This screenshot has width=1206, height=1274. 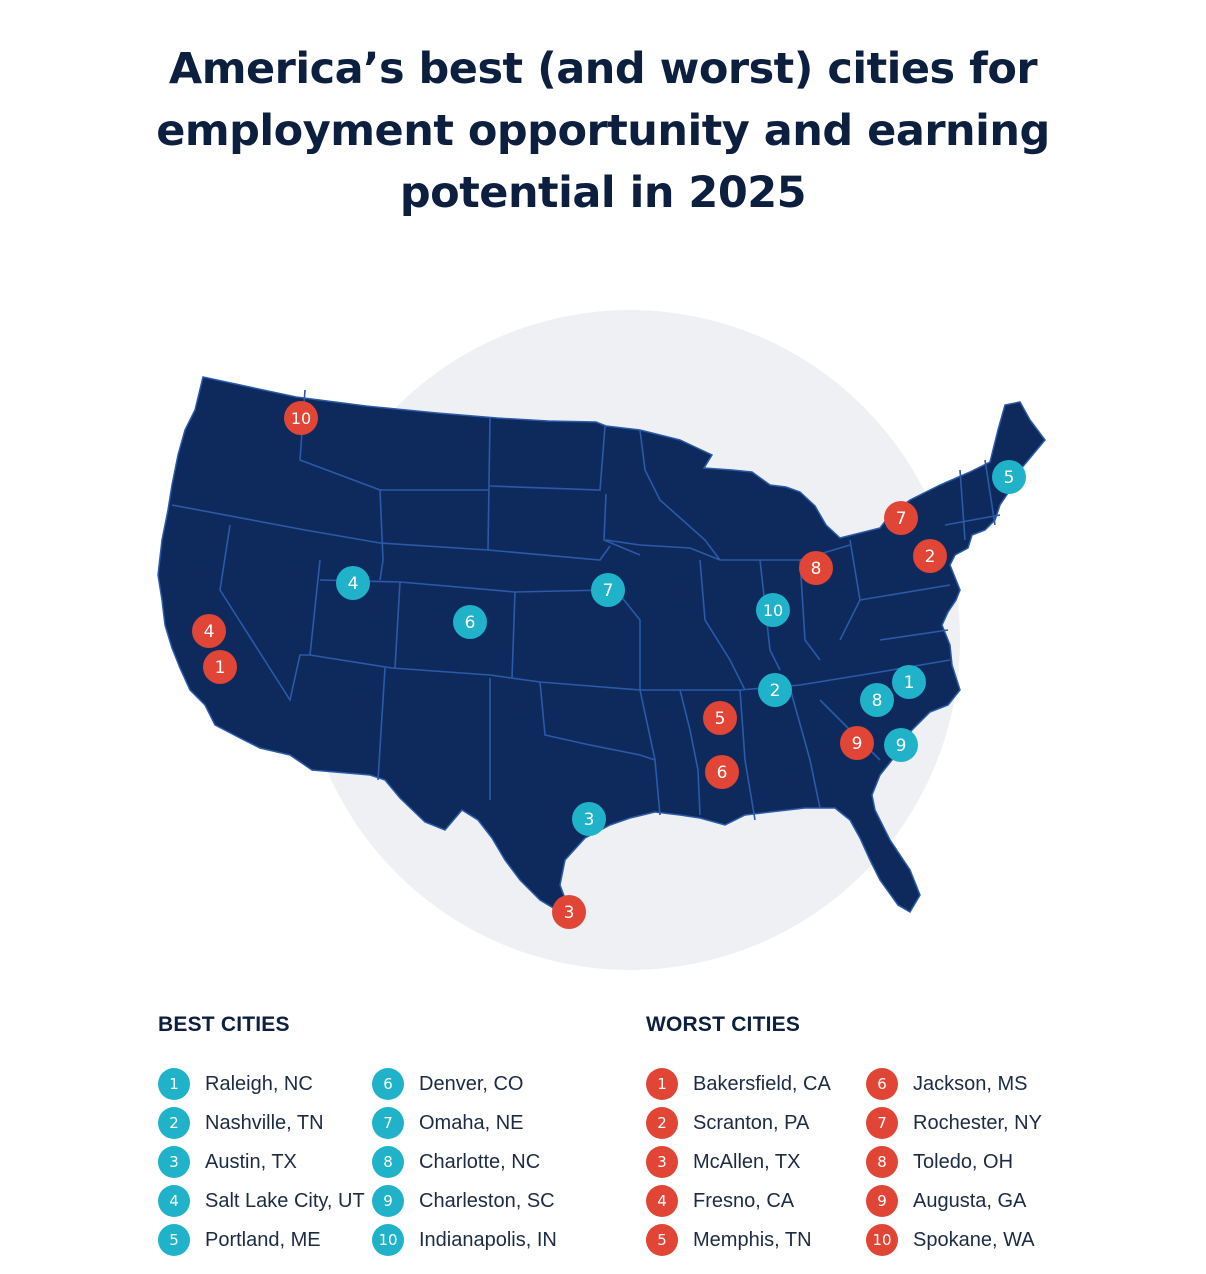 I want to click on best-city-marker-1: 1, so click(x=909, y=682).